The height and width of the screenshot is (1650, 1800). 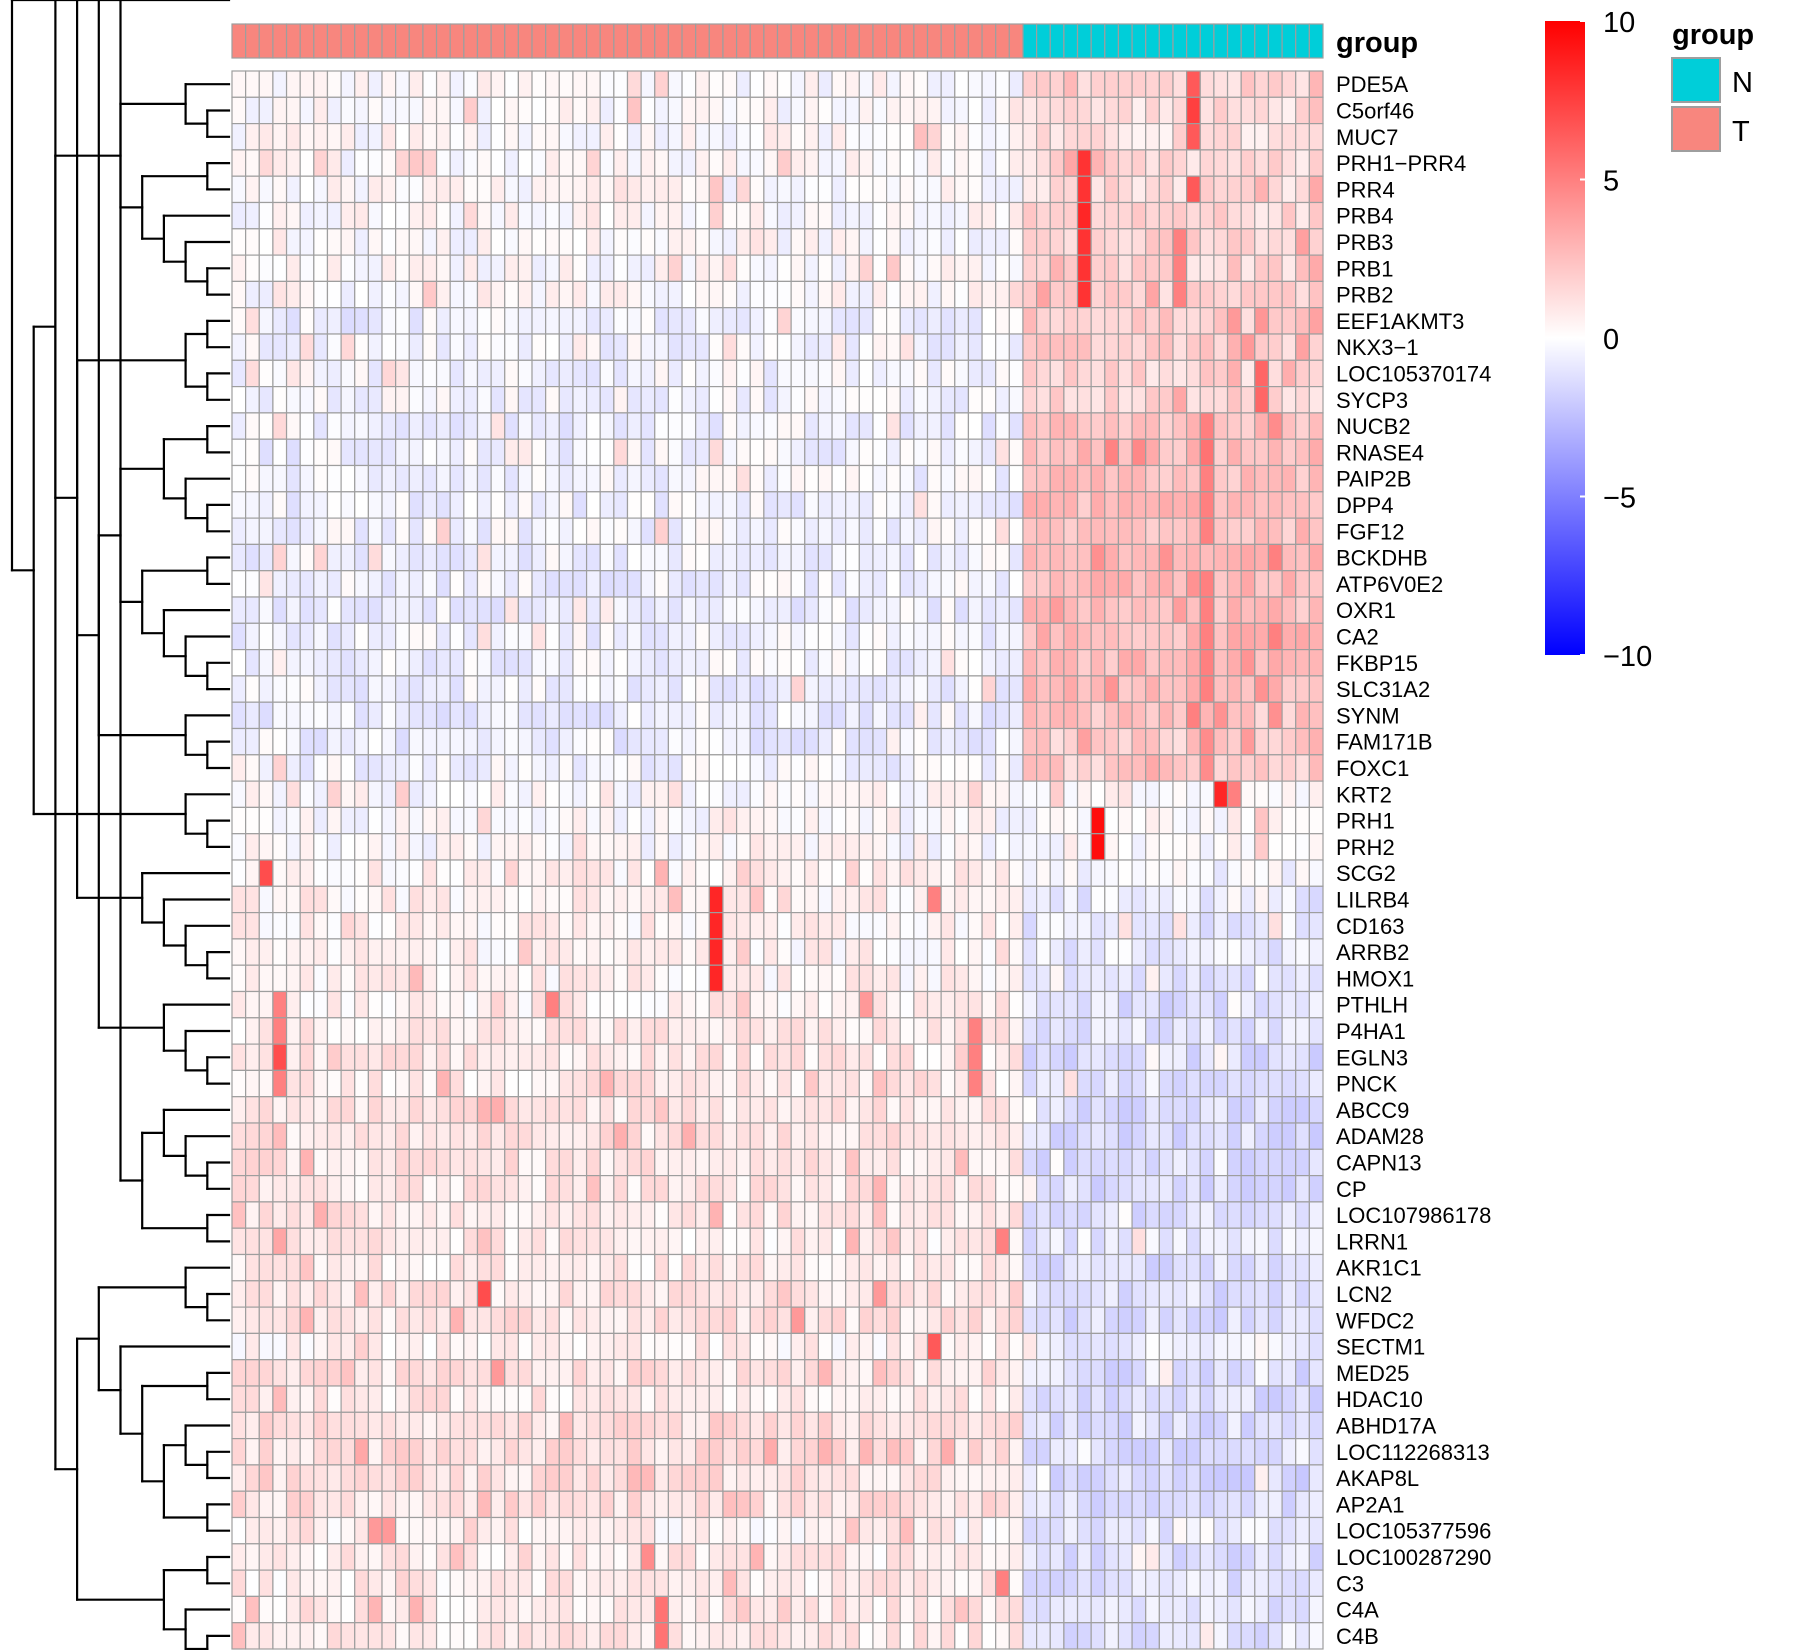 What do you see at coordinates (307, 41) in the screenshot?
I see `annotation-cell` at bounding box center [307, 41].